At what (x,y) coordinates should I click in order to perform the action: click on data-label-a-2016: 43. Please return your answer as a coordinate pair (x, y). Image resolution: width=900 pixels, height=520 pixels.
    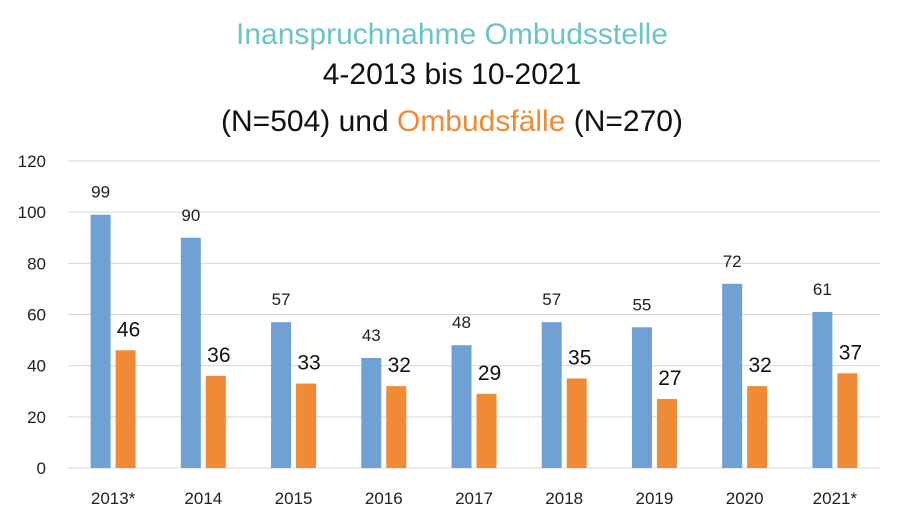
    Looking at the image, I should click on (371, 335).